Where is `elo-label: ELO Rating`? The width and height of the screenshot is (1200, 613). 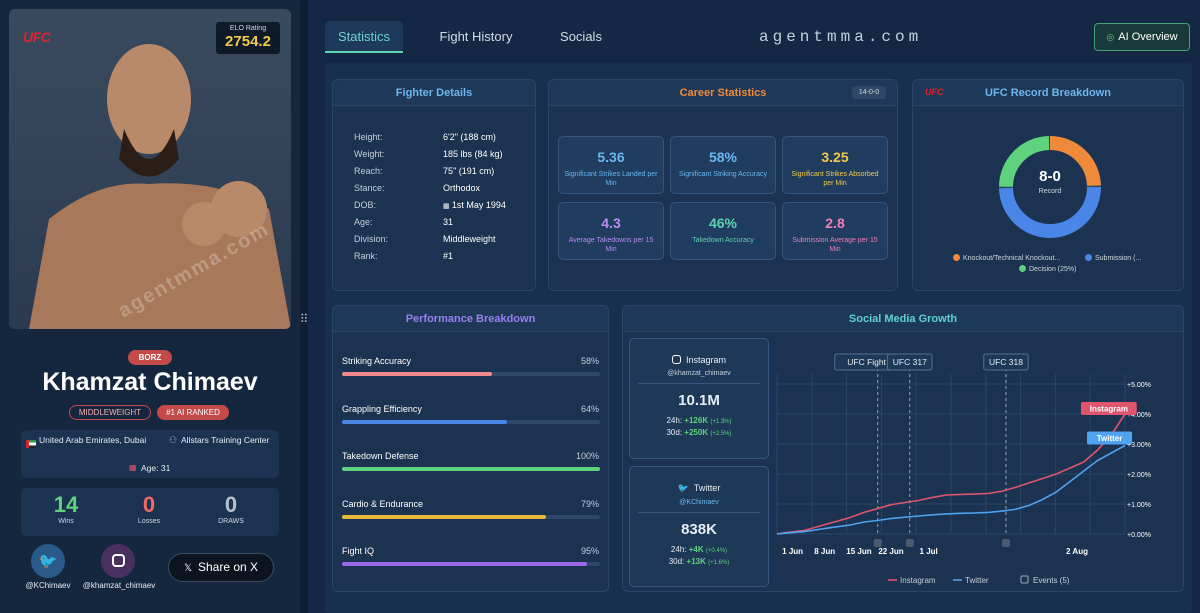
elo-label: ELO Rating is located at coordinates (248, 28).